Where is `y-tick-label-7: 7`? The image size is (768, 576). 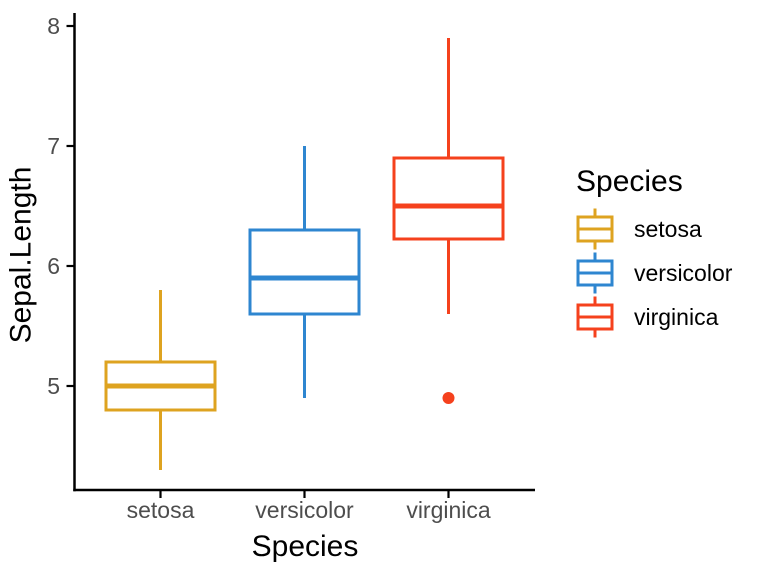
y-tick-label-7: 7 is located at coordinates (53, 146).